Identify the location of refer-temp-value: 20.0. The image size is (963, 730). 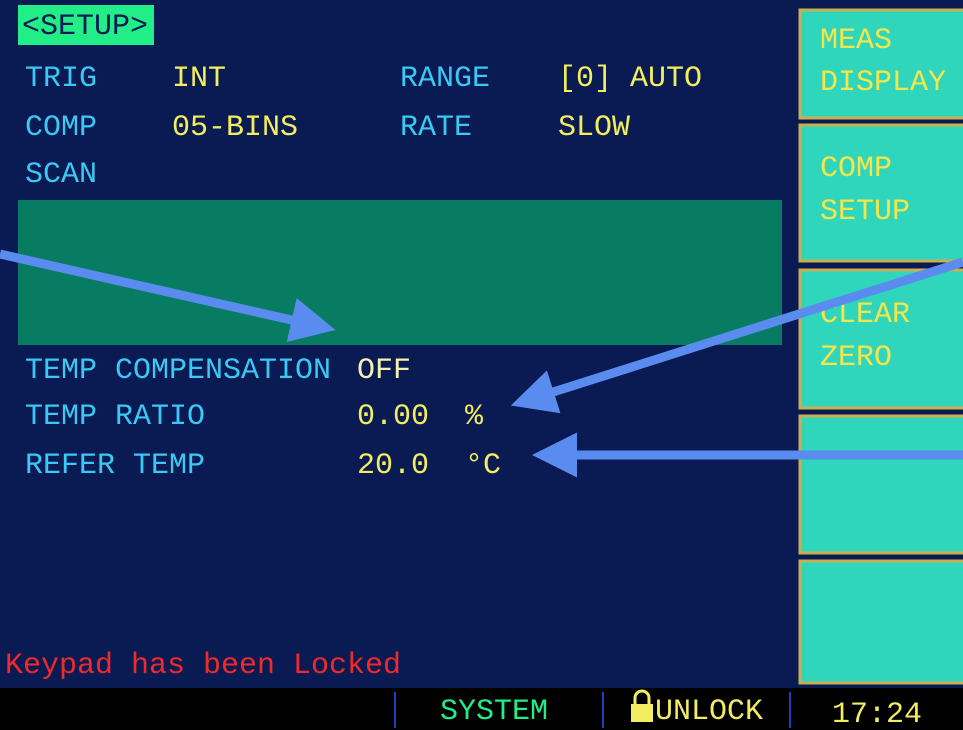
(393, 466).